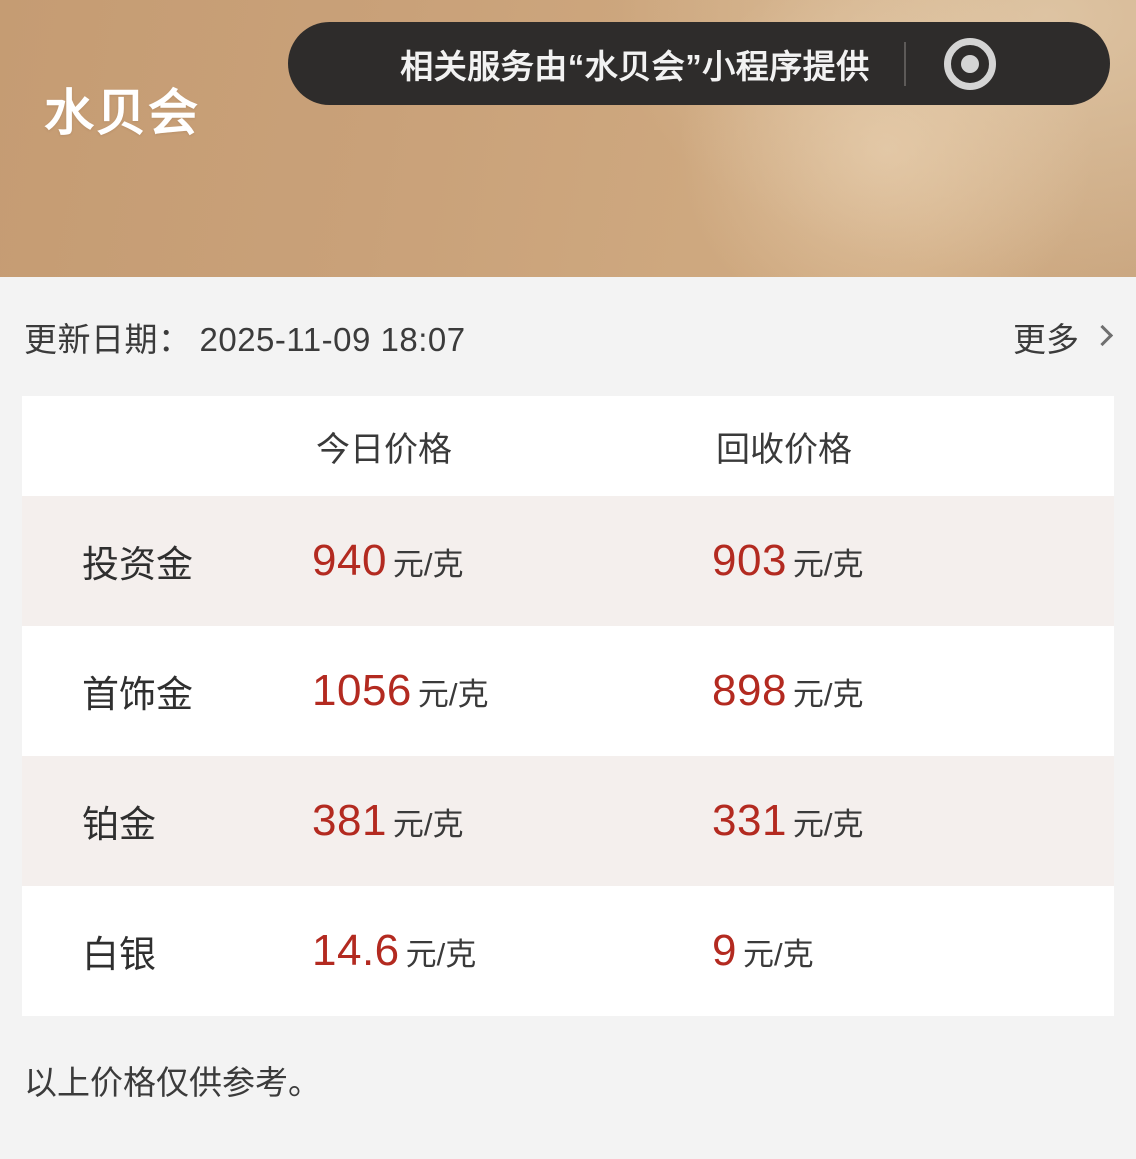 This screenshot has width=1136, height=1159. I want to click on recycle-price-cell: 903 元/克, so click(912, 561).